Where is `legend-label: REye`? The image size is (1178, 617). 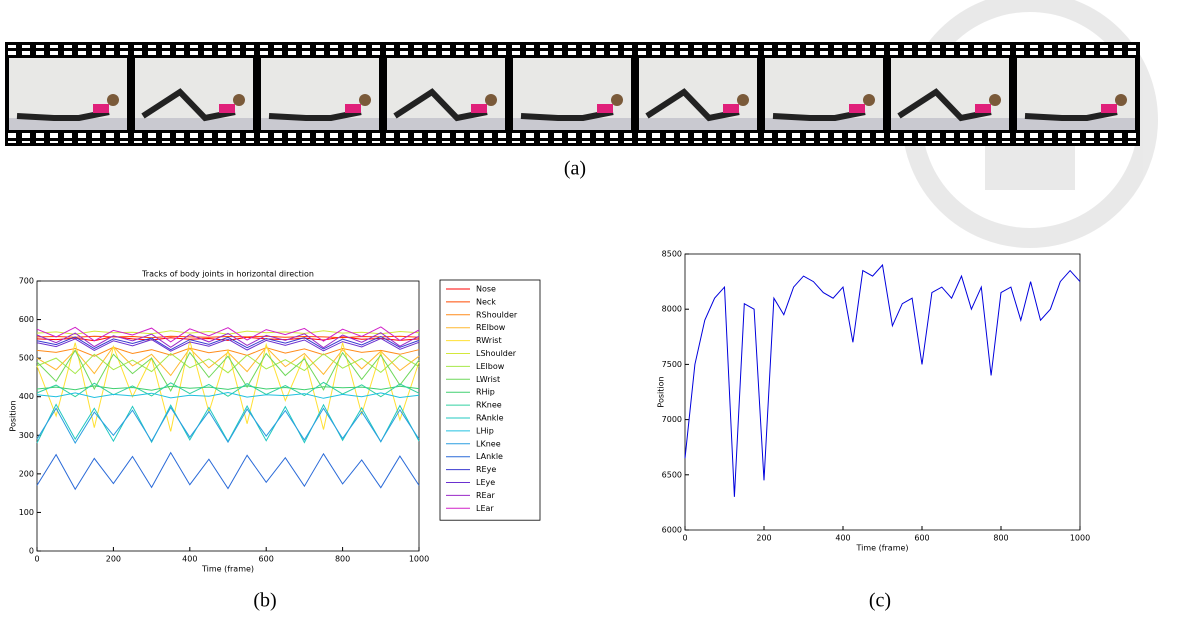 legend-label: REye is located at coordinates (486, 469).